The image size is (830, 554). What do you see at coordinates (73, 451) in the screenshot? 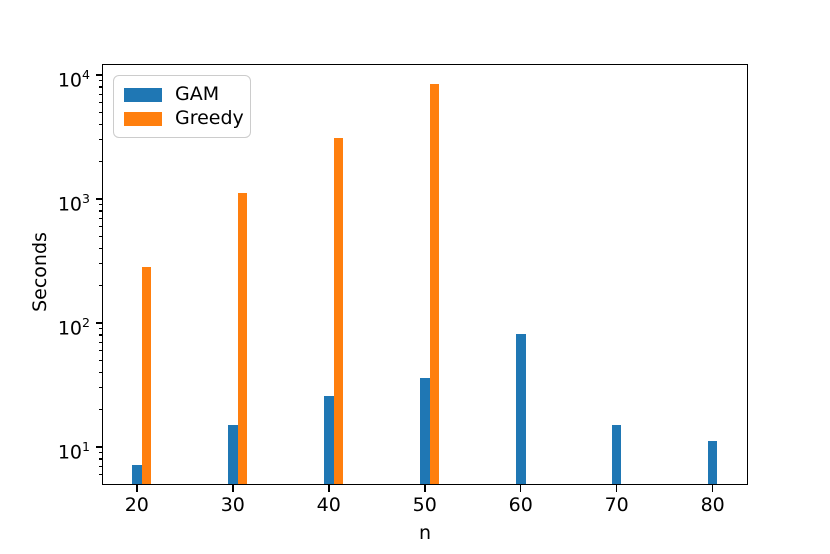
I see `y-tick-label: 10¹` at bounding box center [73, 451].